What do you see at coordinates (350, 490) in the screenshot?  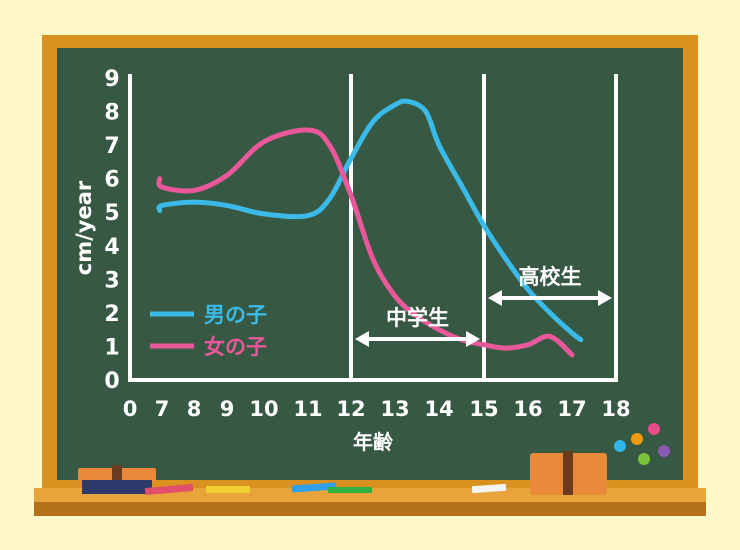 I see `chalk-green` at bounding box center [350, 490].